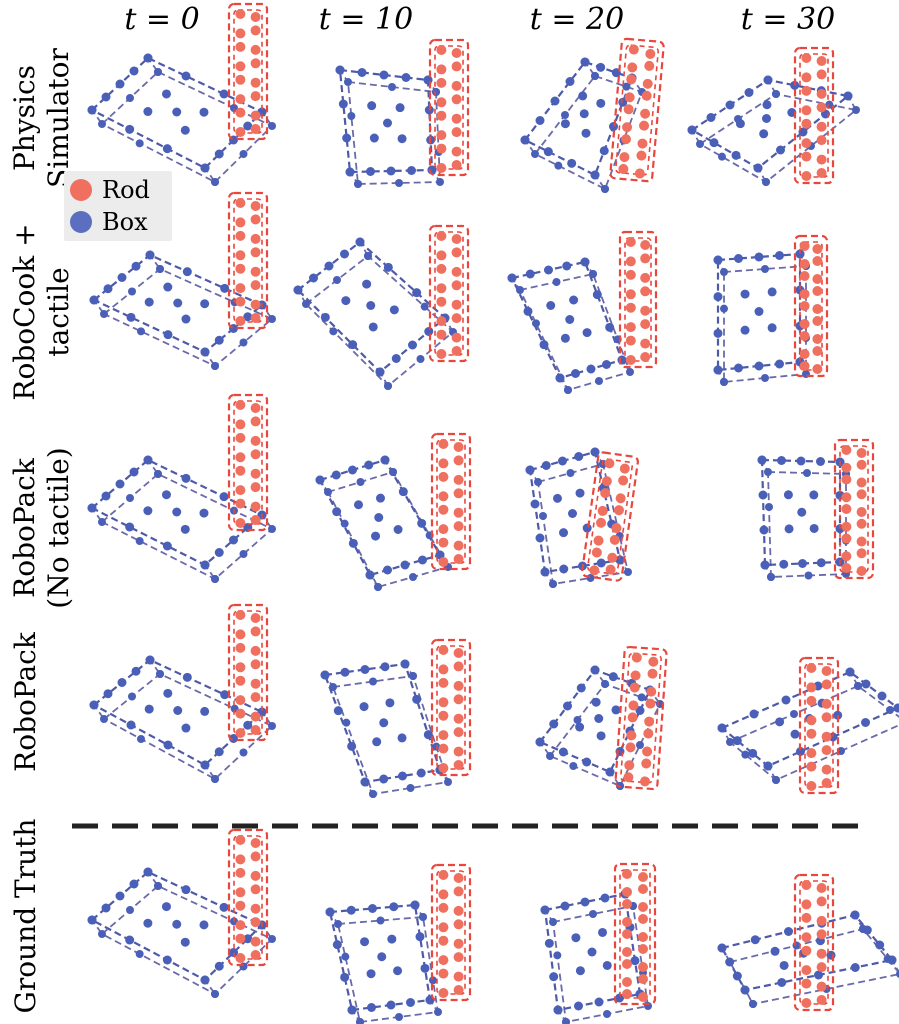  I want to click on panel-r4-c1, so click(182, 693).